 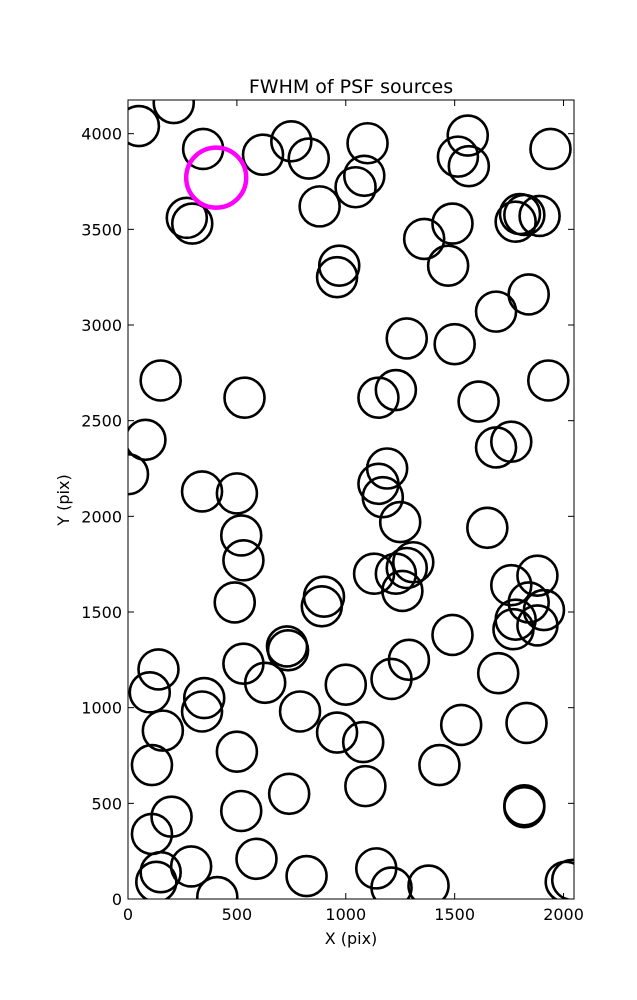 I want to click on x-tick-label: 1000, so click(x=345, y=914).